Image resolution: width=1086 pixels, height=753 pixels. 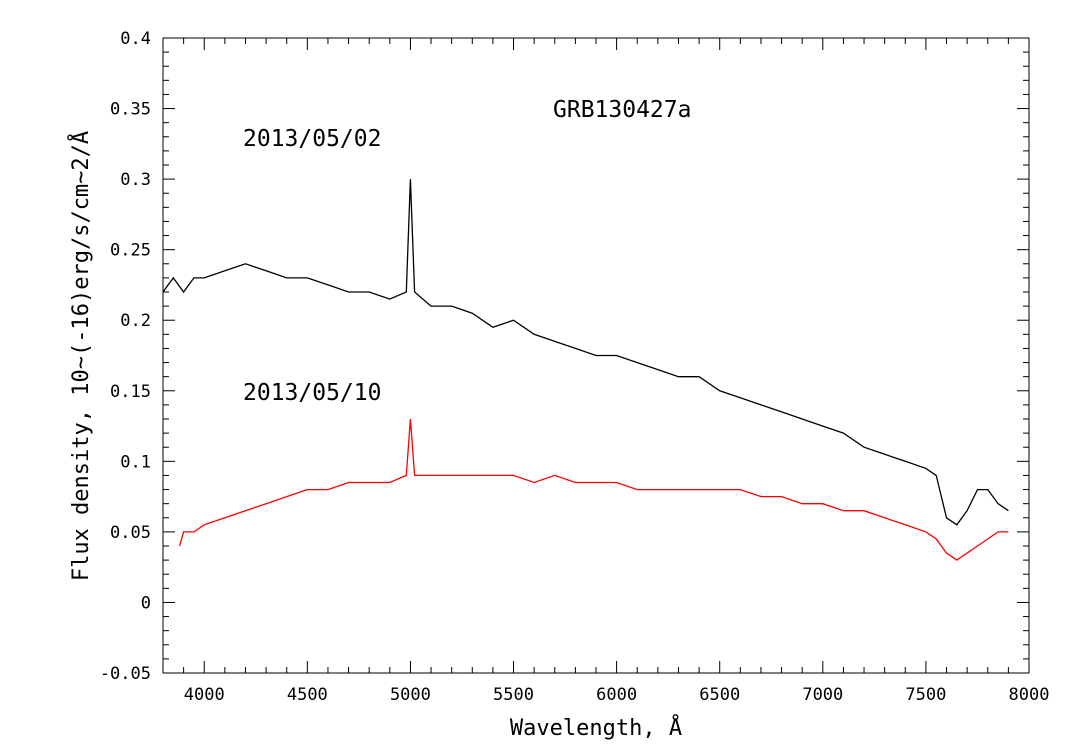 What do you see at coordinates (135, 180) in the screenshot?
I see `y-tick-label: 0.3` at bounding box center [135, 180].